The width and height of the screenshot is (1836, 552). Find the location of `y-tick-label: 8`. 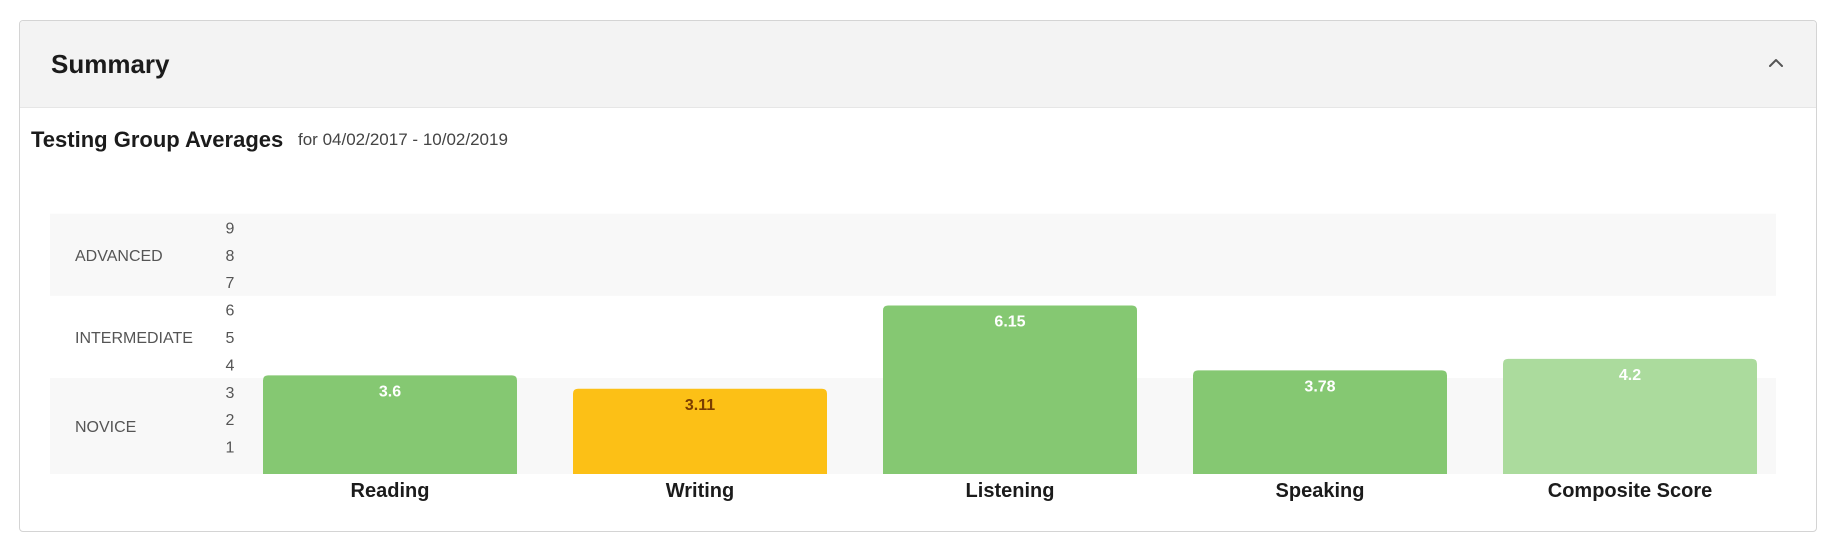

y-tick-label: 8 is located at coordinates (230, 256).